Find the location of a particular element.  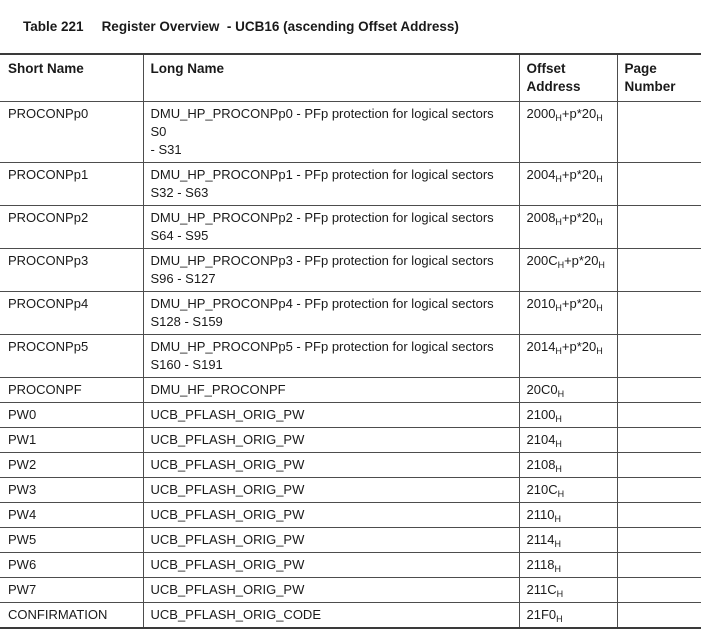

short-name-cell: PW6 is located at coordinates (72, 565).